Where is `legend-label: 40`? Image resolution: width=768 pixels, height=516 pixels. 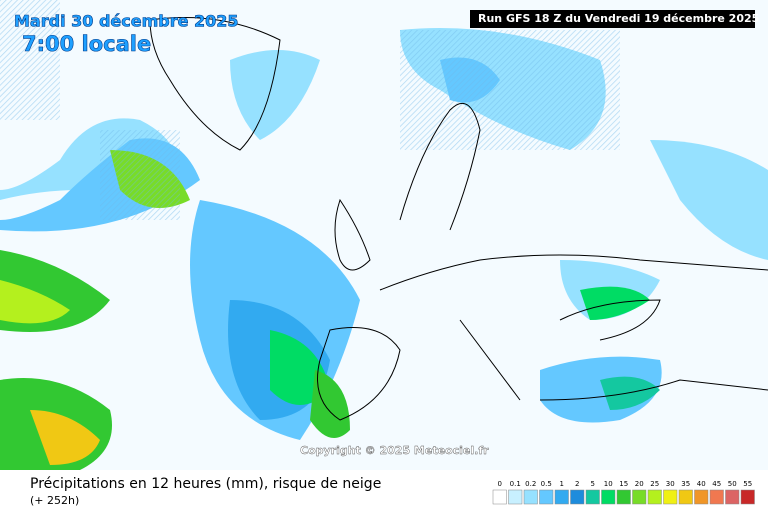
legend-label: 40 is located at coordinates (701, 484).